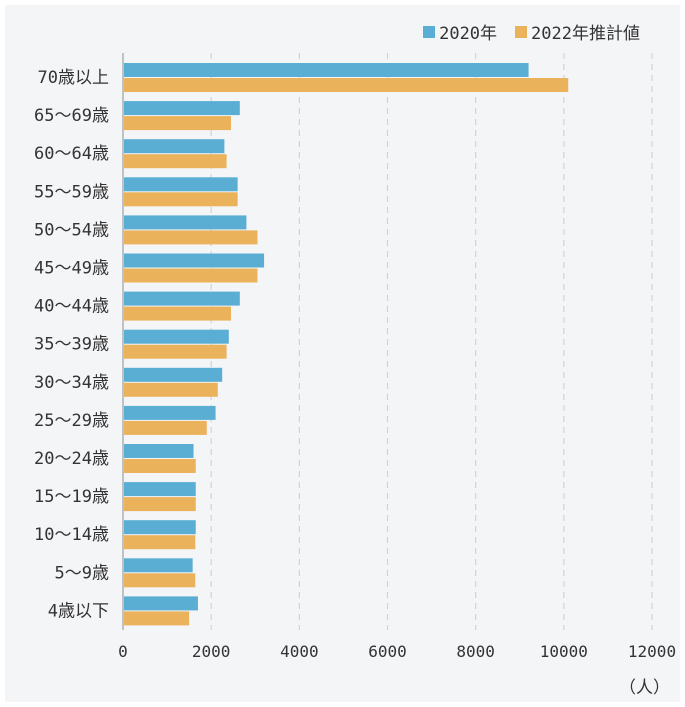  Describe the element at coordinates (211, 651) in the screenshot. I see `x-tick-label-2000: 2000` at that location.